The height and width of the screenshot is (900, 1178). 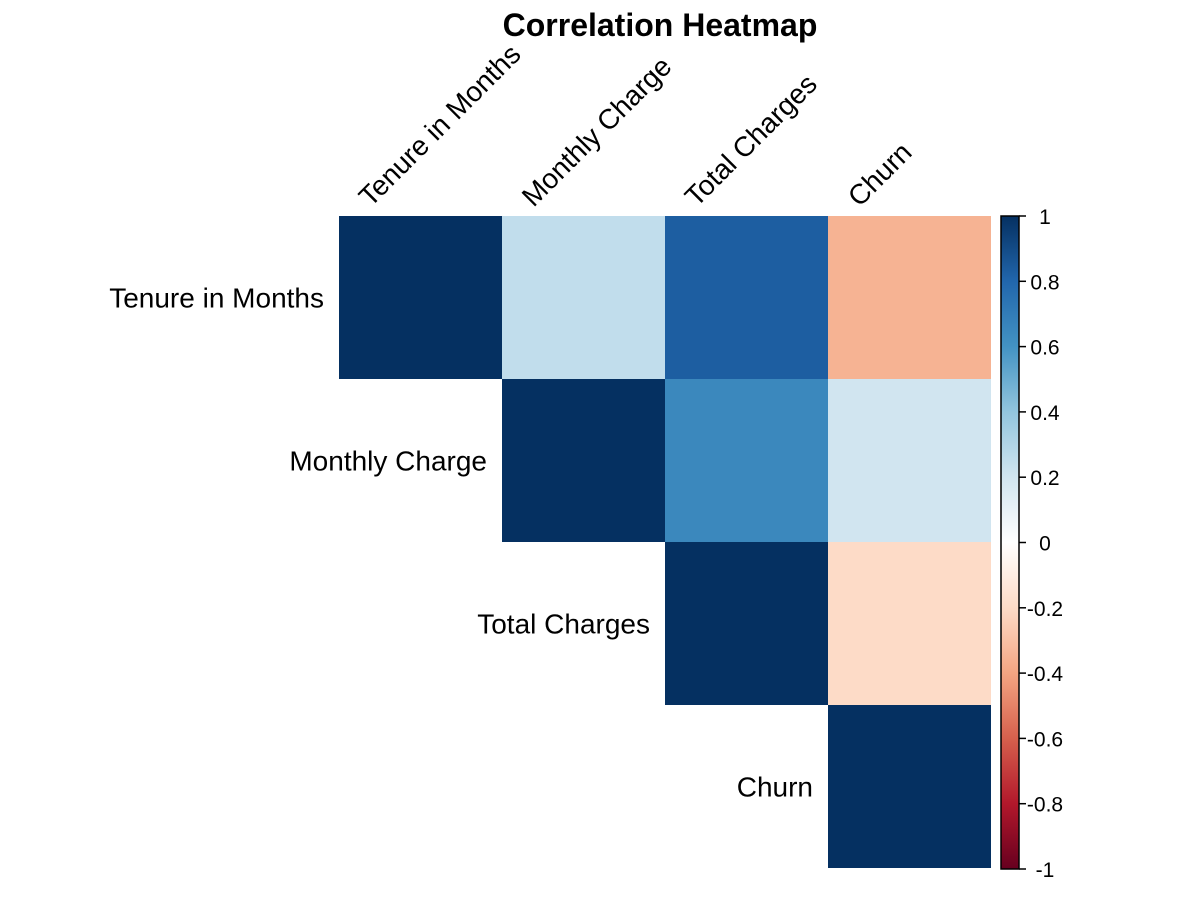 I want to click on column-label-total-charges: Total Charges, so click(x=751, y=140).